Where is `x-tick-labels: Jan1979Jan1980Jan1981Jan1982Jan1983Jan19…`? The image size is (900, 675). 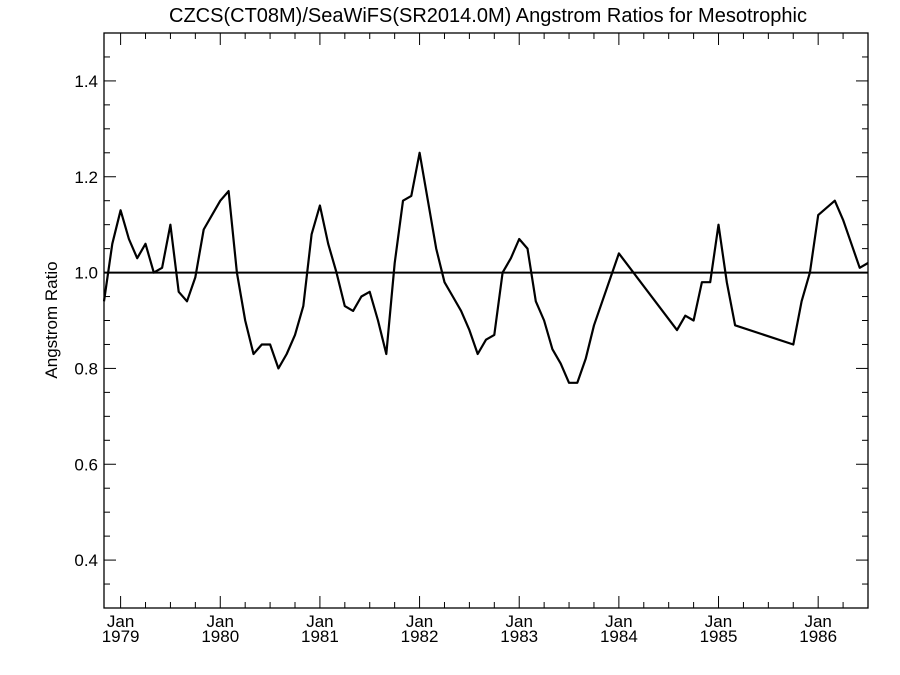
x-tick-labels: Jan1979Jan1980Jan1981Jan1982Jan1983Jan19… is located at coordinates (469, 629).